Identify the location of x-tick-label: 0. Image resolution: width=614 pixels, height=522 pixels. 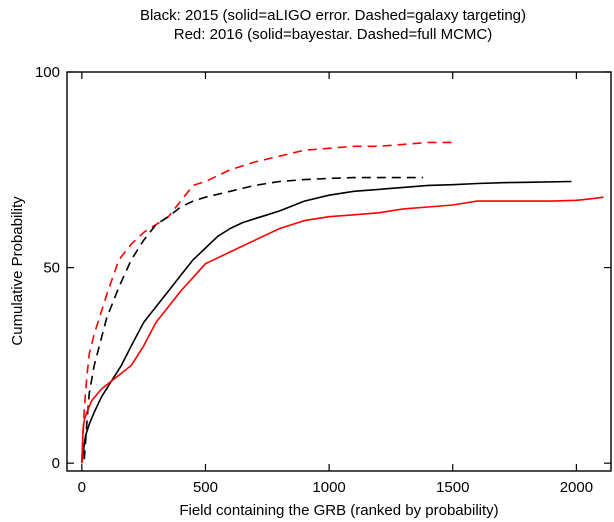
(82, 487).